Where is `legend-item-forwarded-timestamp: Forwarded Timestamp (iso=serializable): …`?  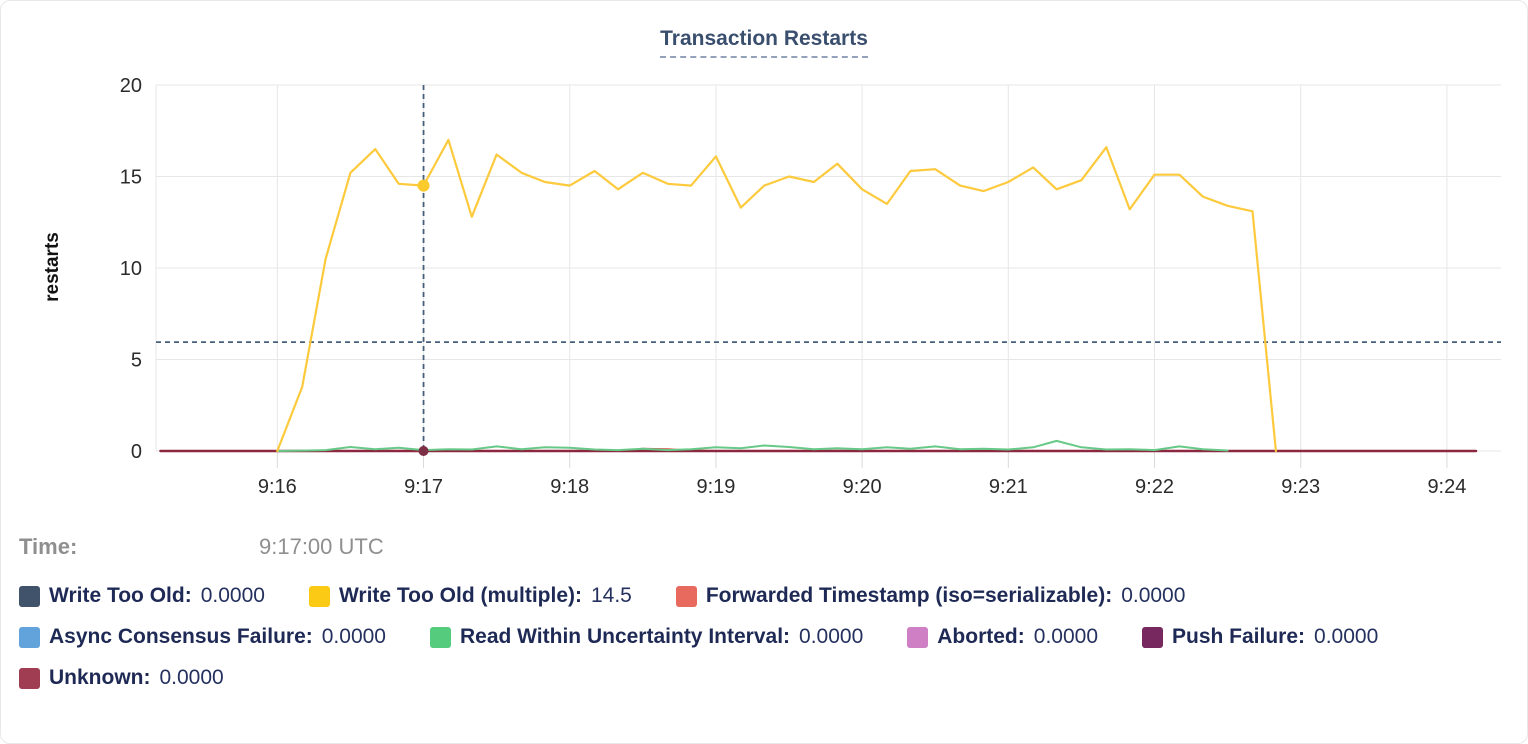 legend-item-forwarded-timestamp: Forwarded Timestamp (iso=serializable): … is located at coordinates (930, 596).